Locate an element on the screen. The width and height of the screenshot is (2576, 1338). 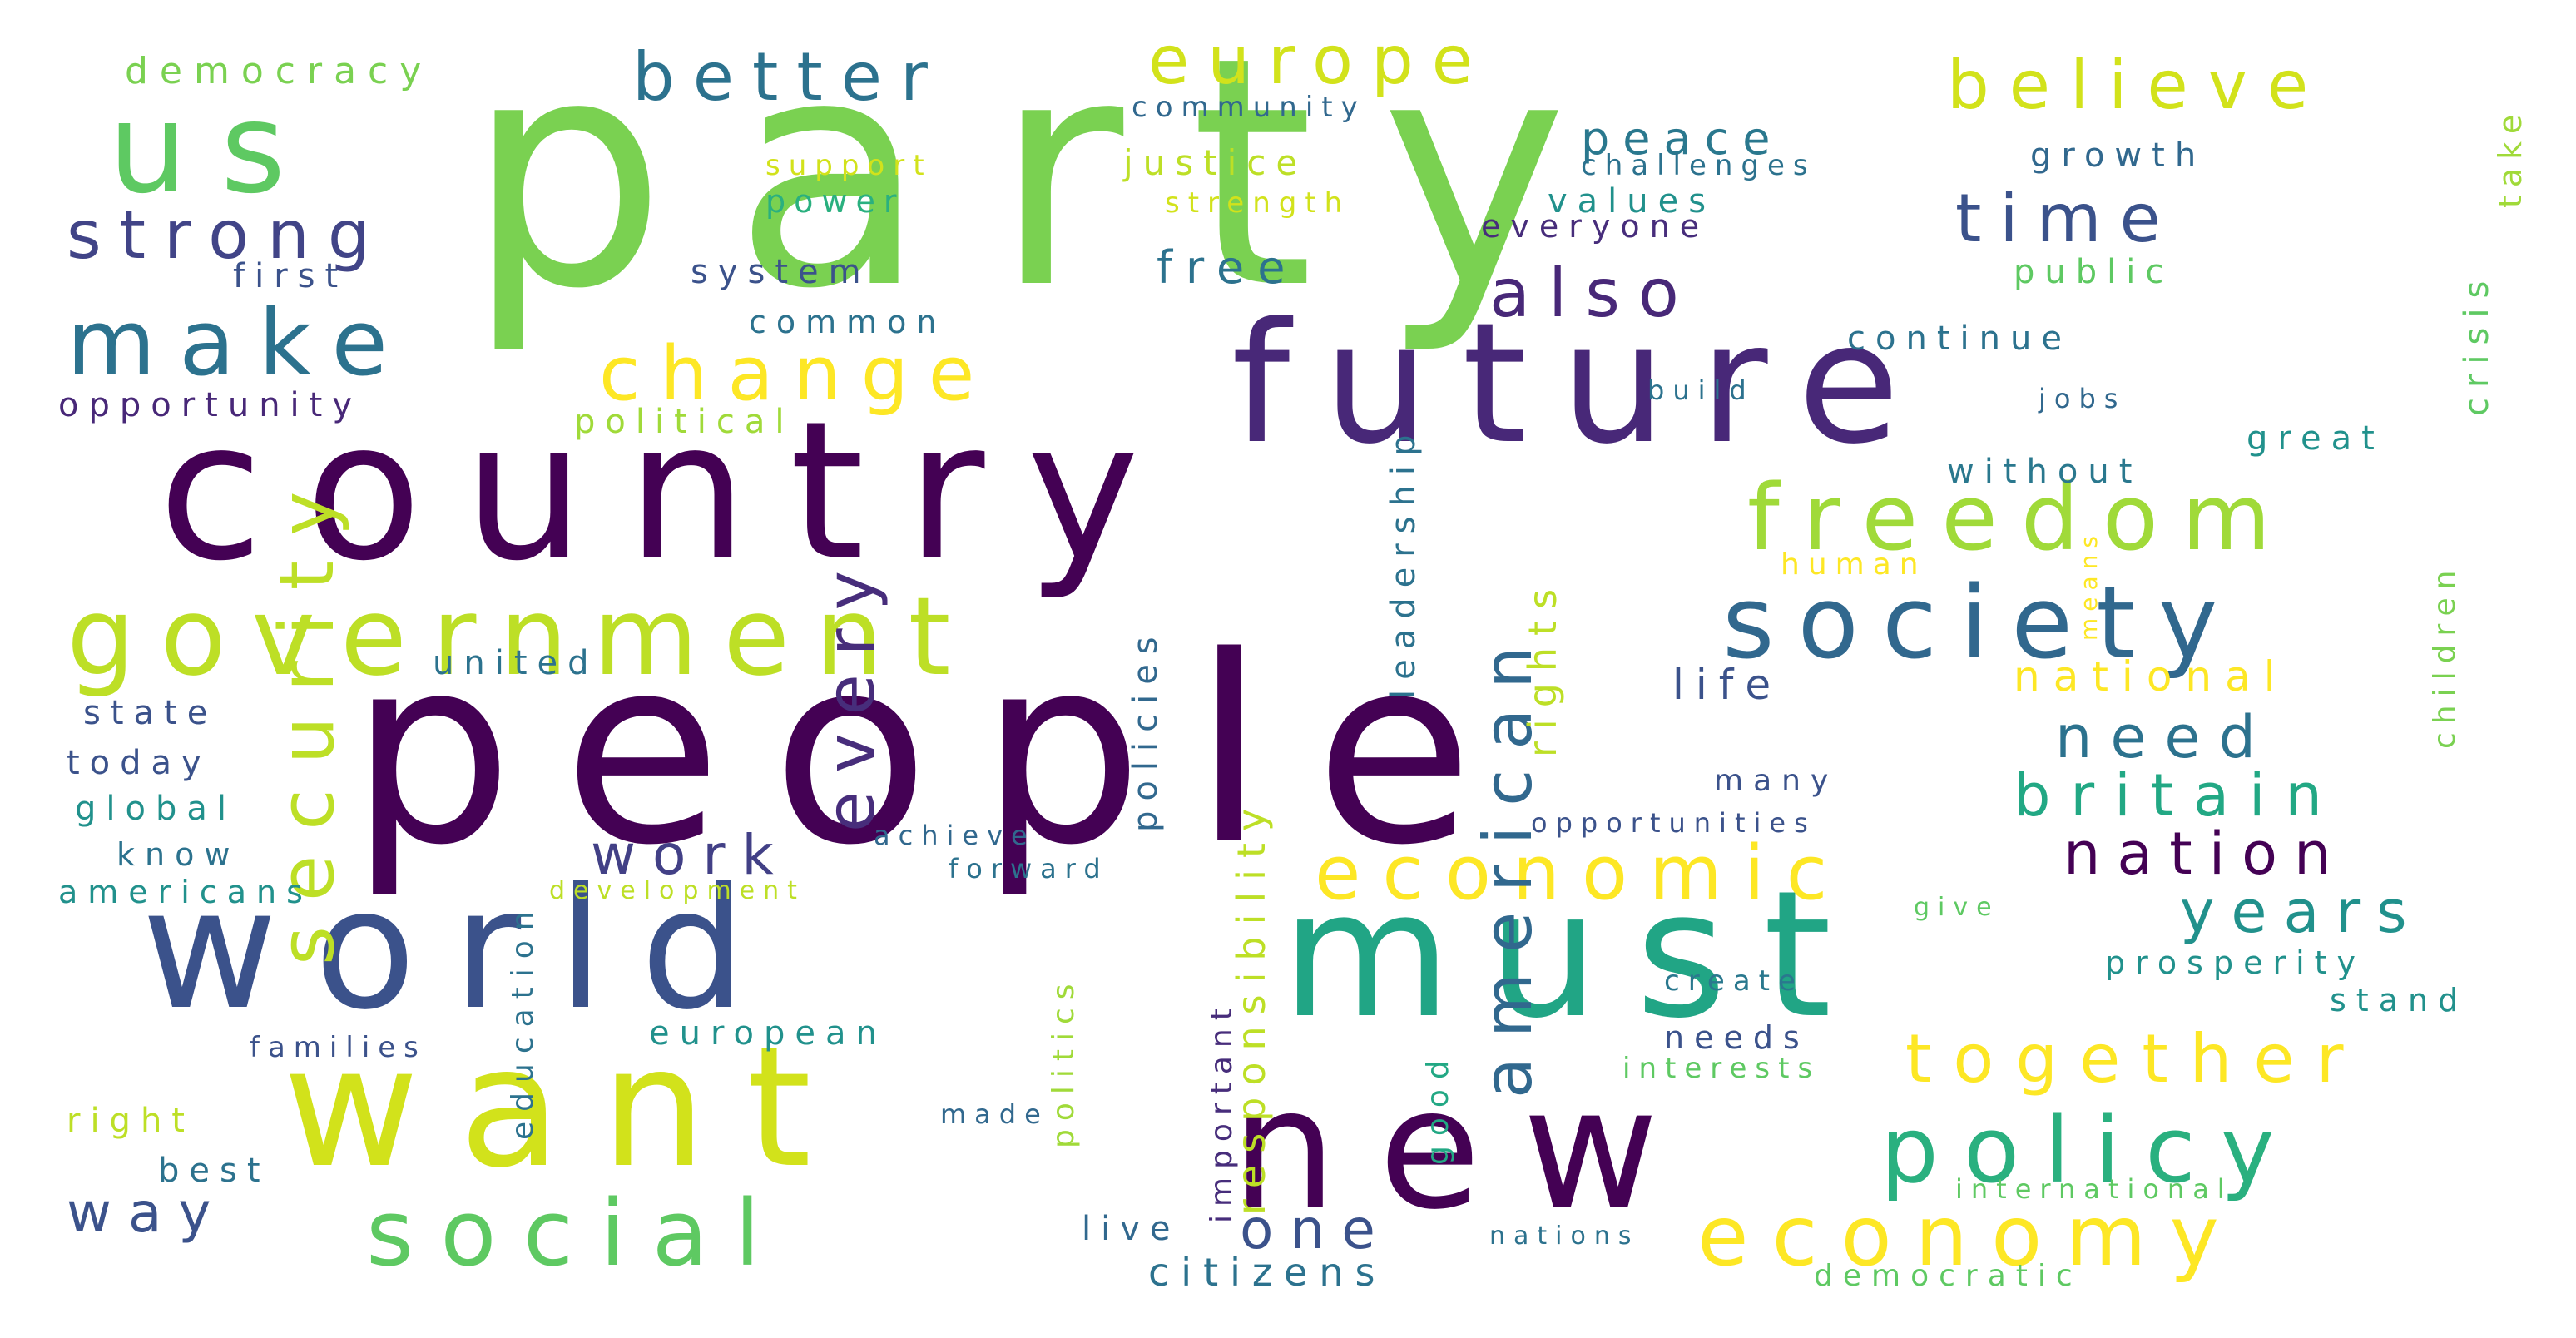
word-us: us is located at coordinates (214, 149).